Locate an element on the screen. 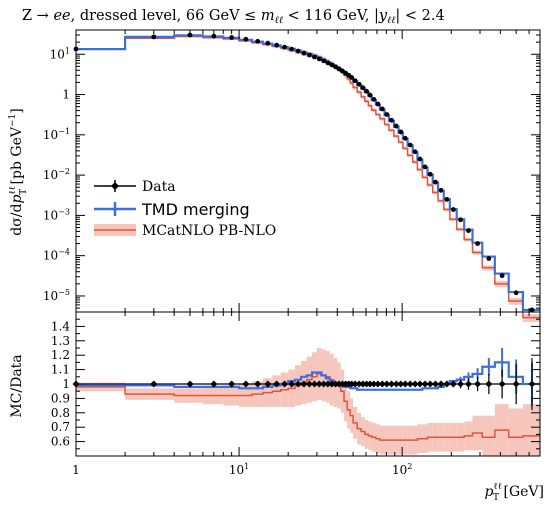 The width and height of the screenshot is (550, 509). ratio-y-tick-label: 1.1 is located at coordinates (60, 370).